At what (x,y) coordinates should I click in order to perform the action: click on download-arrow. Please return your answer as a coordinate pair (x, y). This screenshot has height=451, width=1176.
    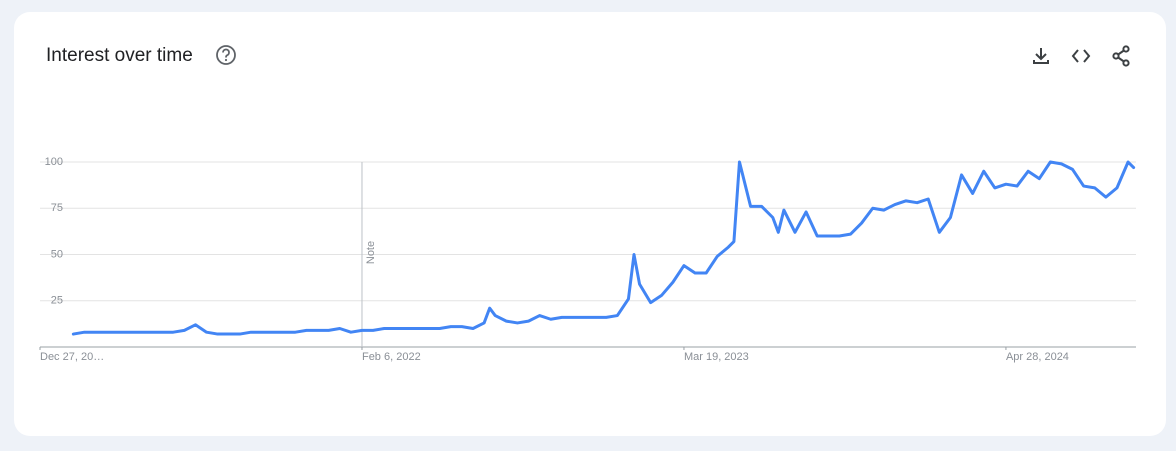
    Looking at the image, I should click on (1041, 54).